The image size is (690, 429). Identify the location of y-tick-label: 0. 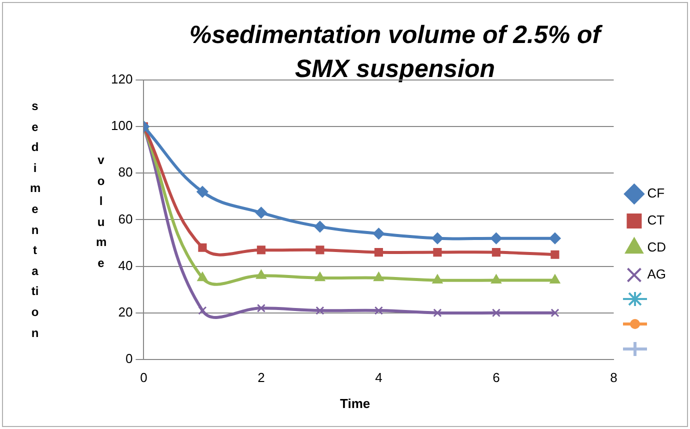
(129, 358).